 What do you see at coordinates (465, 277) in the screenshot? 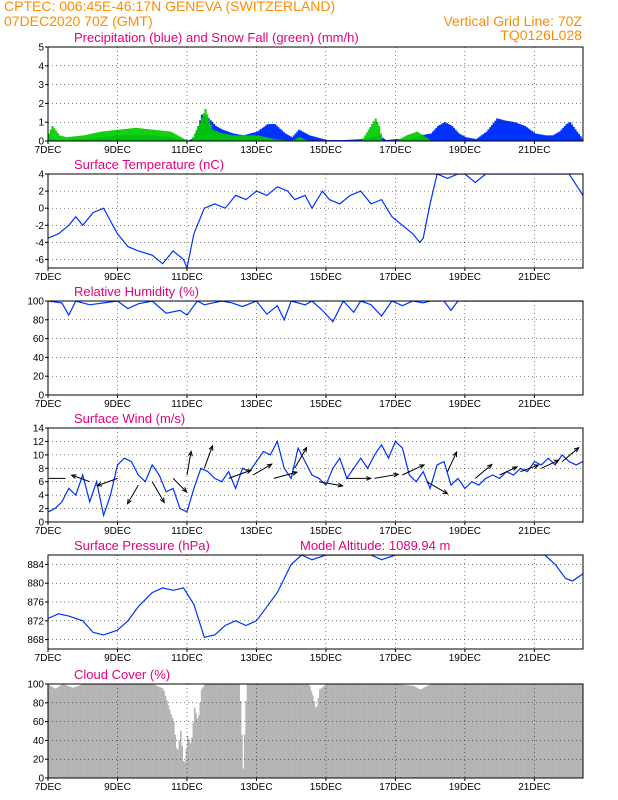
I see `x-tick-label: 19DEC` at bounding box center [465, 277].